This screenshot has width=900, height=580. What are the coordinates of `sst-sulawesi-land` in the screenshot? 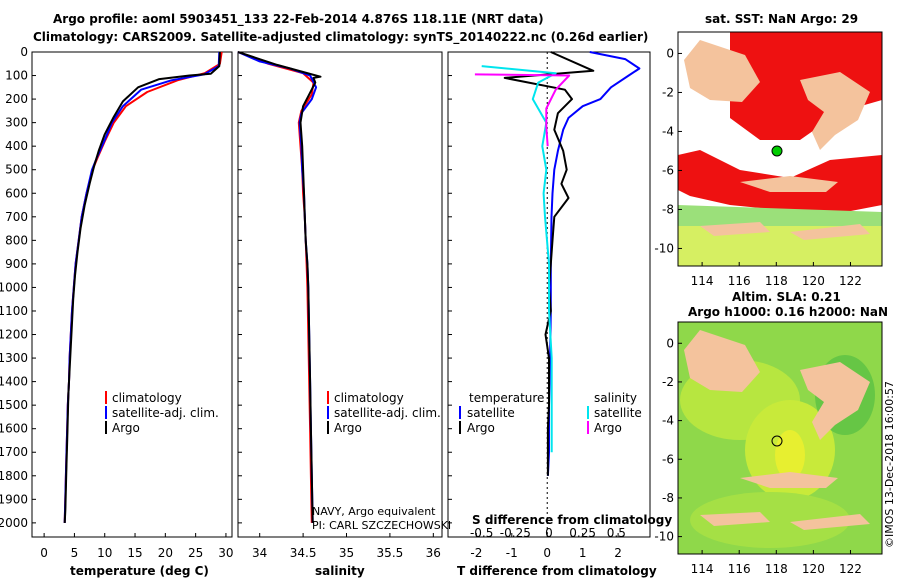 It's located at (835, 111).